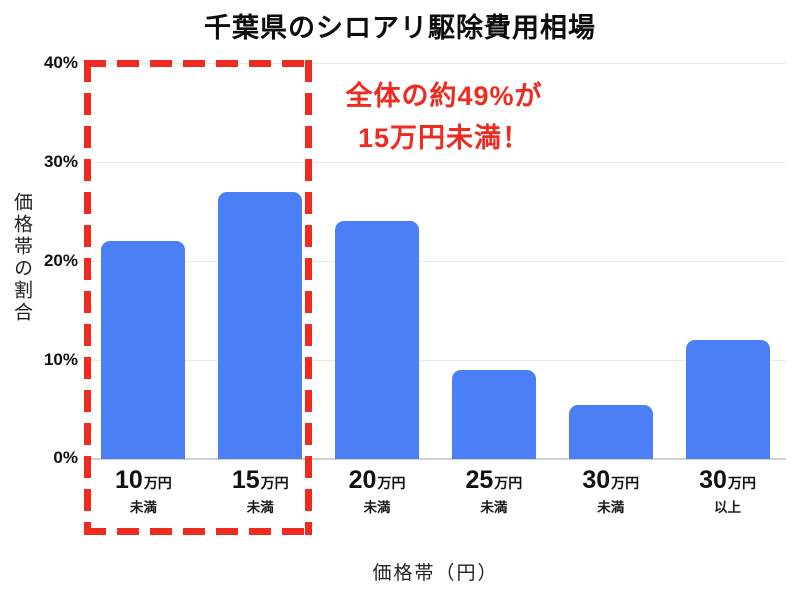 The image size is (800, 600). What do you see at coordinates (435, 573) in the screenshot?
I see `x-axis-title: 価格帯（円）` at bounding box center [435, 573].